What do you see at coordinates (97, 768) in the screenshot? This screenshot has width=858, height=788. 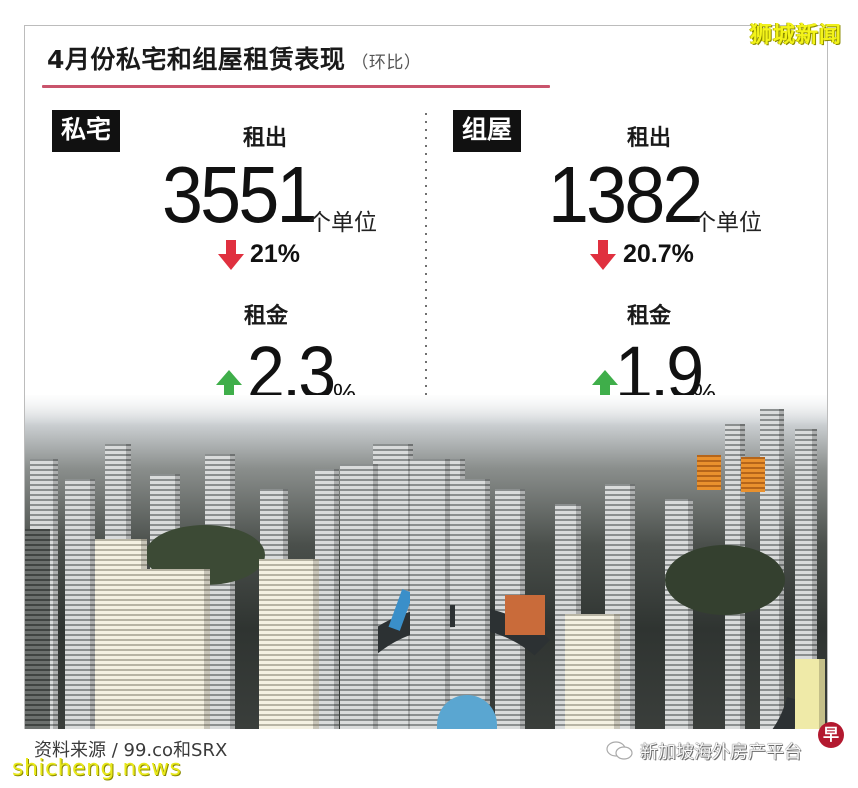 I see `site-watermark: shicheng.news` at bounding box center [97, 768].